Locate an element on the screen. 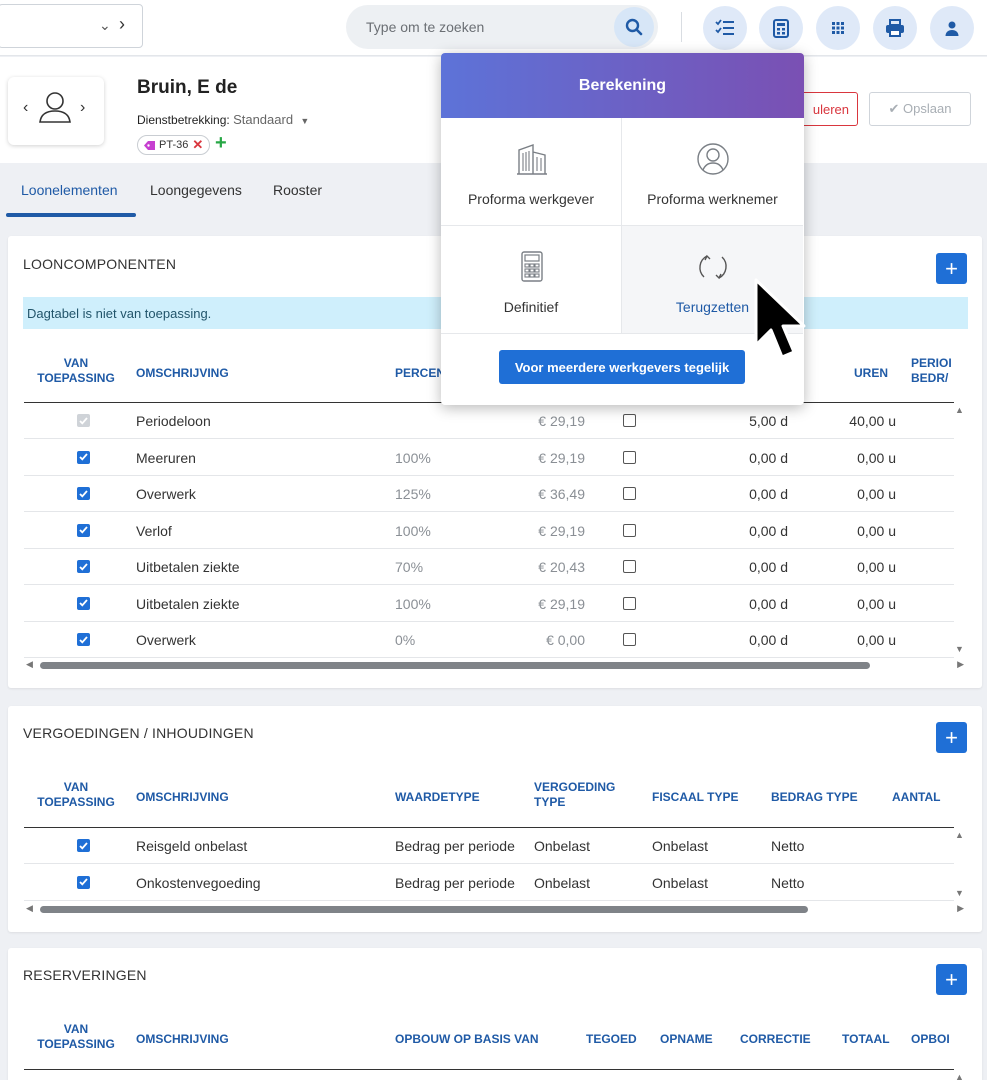  column-header-opbouw-short: OPBOI is located at coordinates (930, 1039).